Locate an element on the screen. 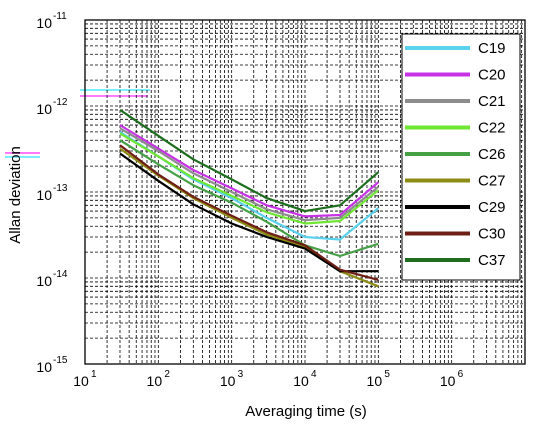 The width and height of the screenshot is (550, 430). x-tick-label: 10 3 is located at coordinates (232, 379).